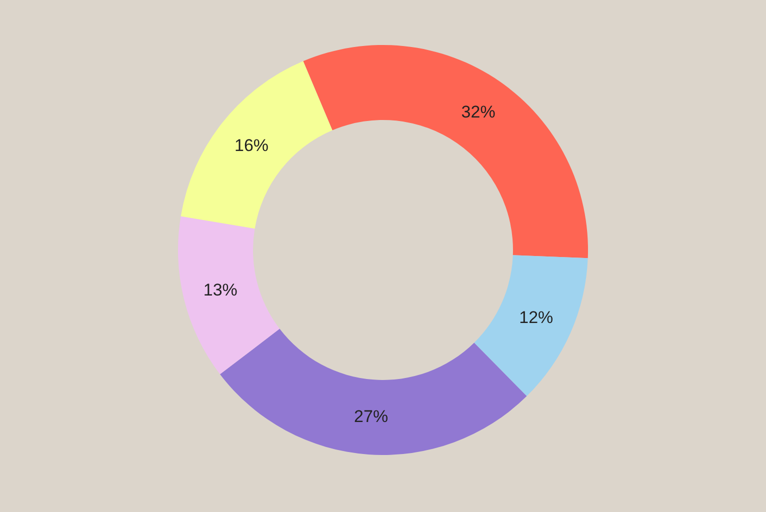  What do you see at coordinates (536, 317) in the screenshot?
I see `data-label: 12%` at bounding box center [536, 317].